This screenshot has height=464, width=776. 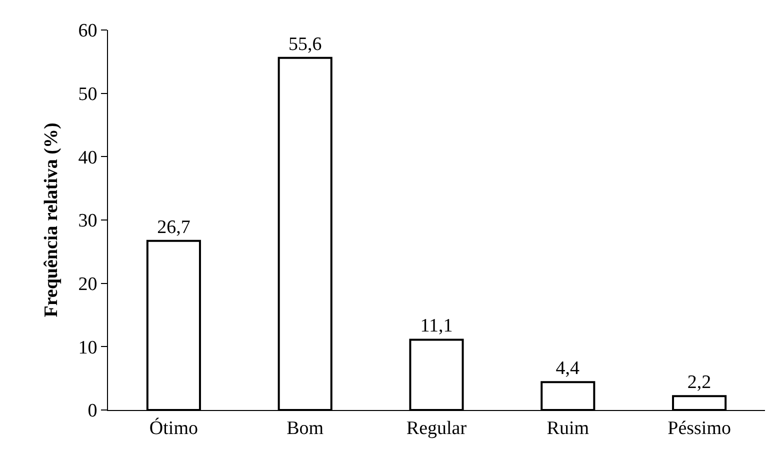 I want to click on x-tick-label: Ótimo, so click(x=173, y=427).